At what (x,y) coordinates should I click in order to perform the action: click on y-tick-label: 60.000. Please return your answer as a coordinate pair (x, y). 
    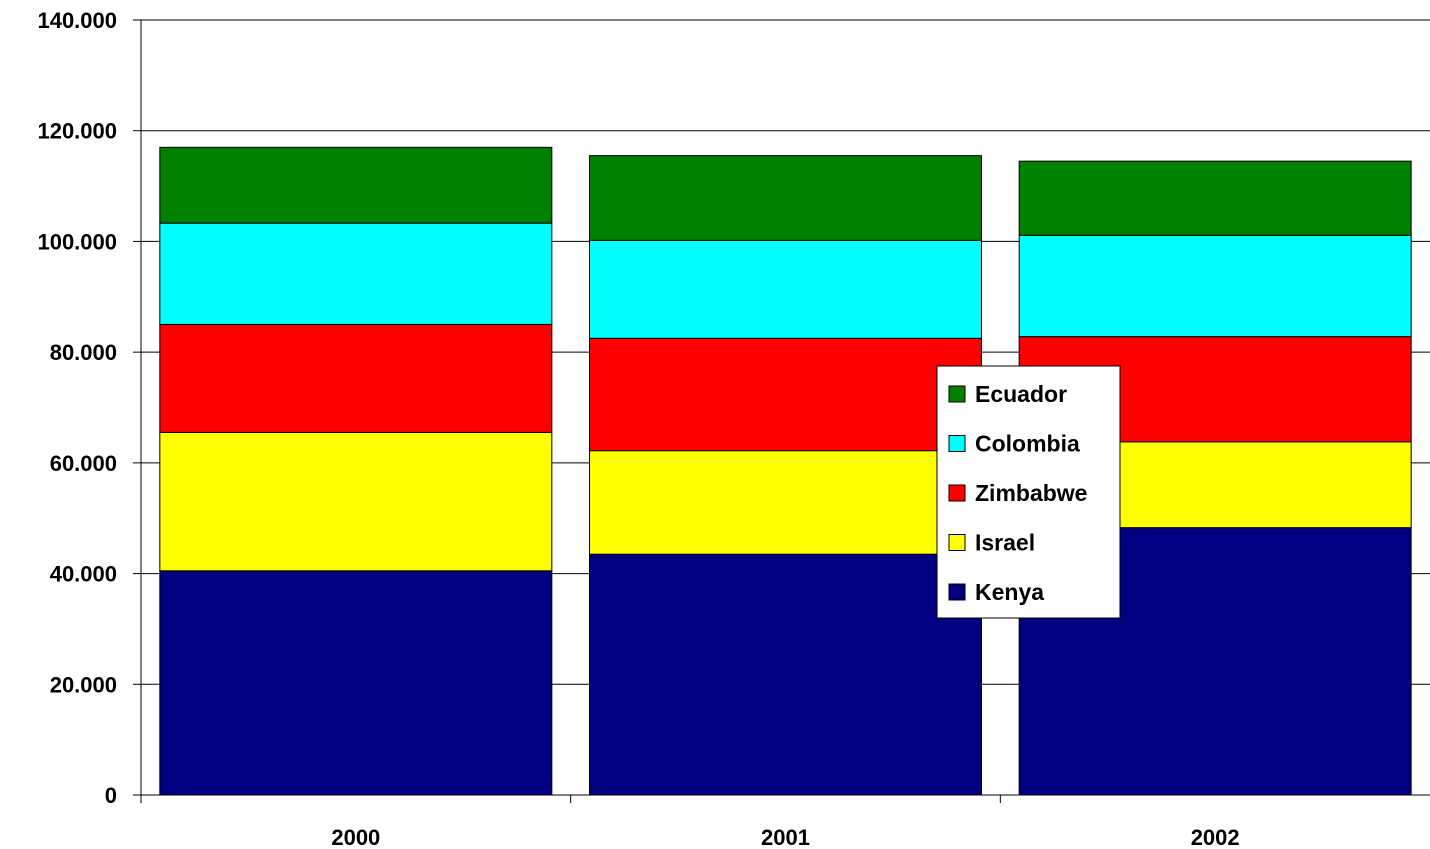
    Looking at the image, I should click on (83, 463).